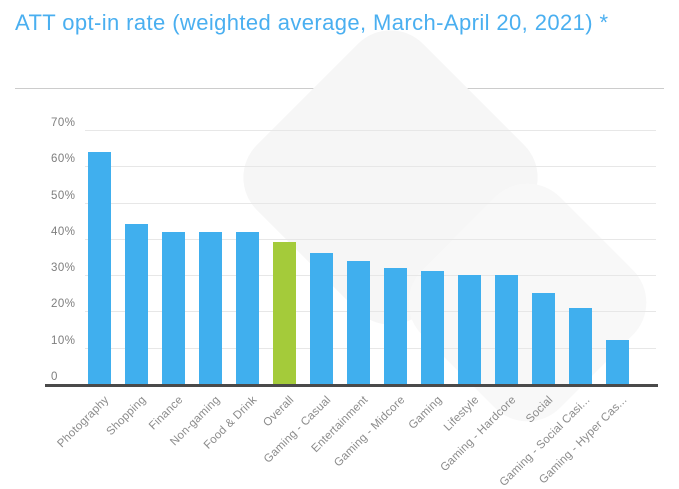 Image resolution: width=679 pixels, height=489 pixels. I want to click on bar-gaming-casual, so click(321, 318).